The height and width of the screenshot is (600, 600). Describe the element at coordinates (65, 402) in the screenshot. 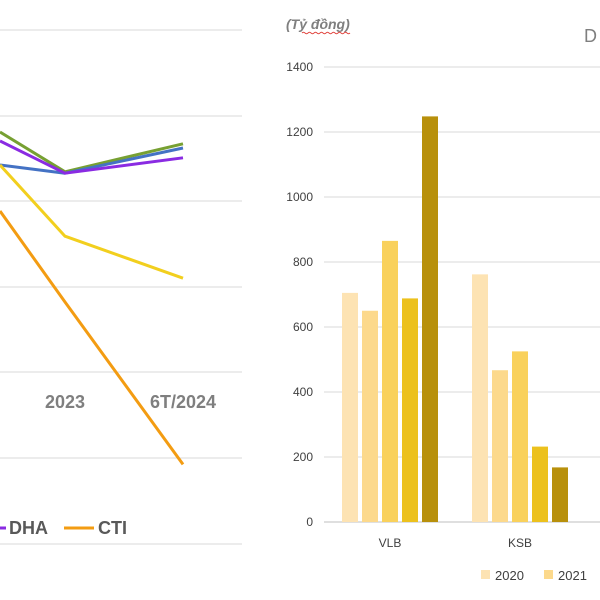

I see `left-category-label-2023: 2023` at that location.